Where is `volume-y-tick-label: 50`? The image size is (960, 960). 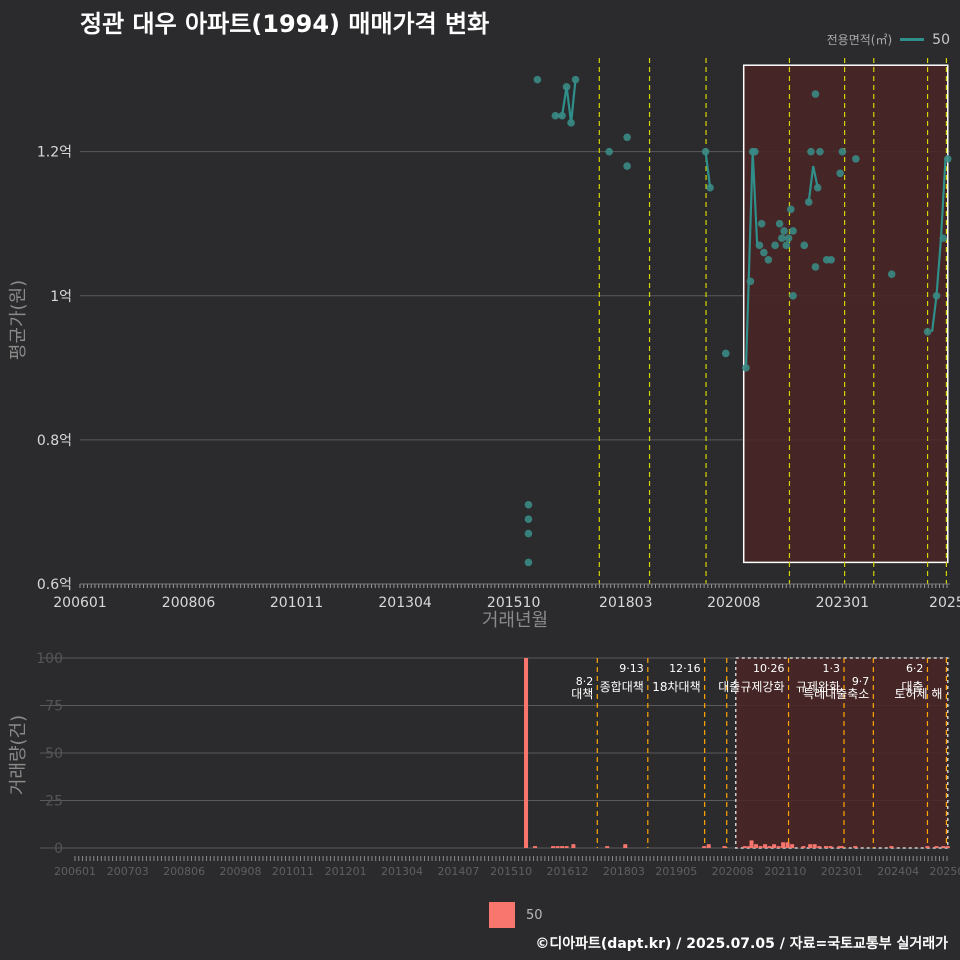 volume-y-tick-label: 50 is located at coordinates (54, 754).